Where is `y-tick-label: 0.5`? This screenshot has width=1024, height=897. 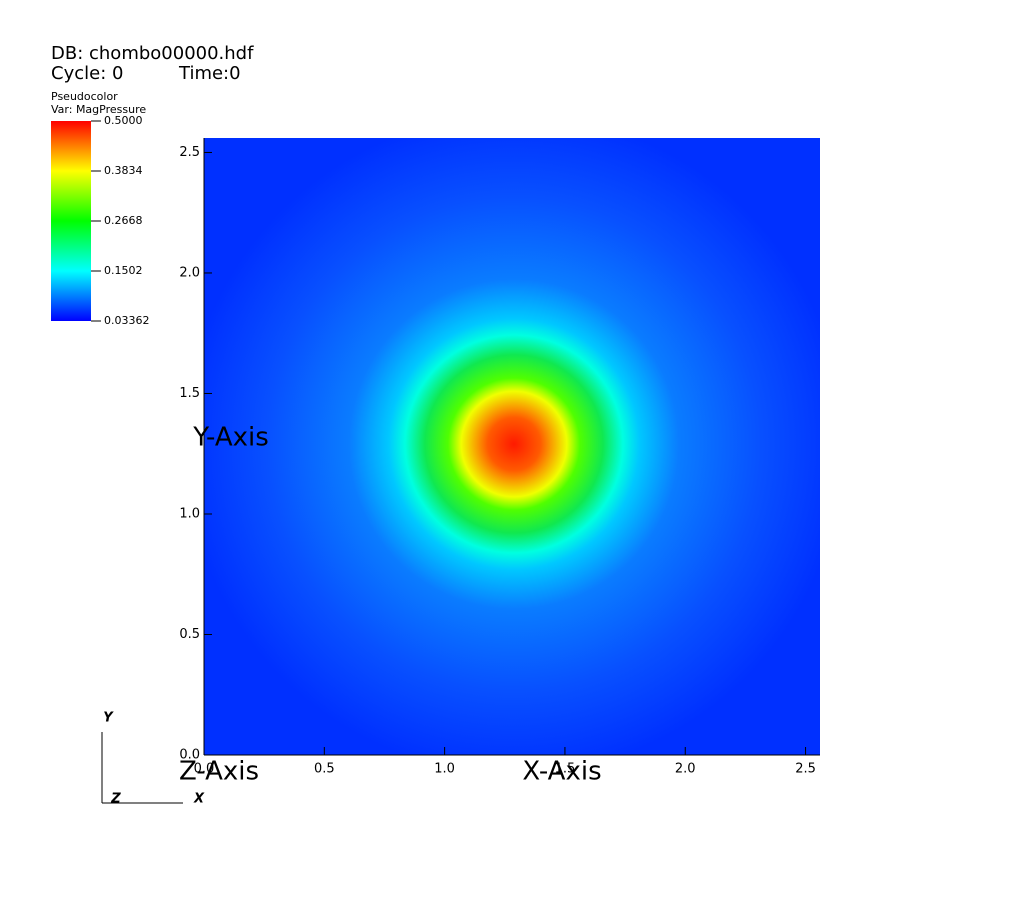 y-tick-label: 0.5 is located at coordinates (189, 634).